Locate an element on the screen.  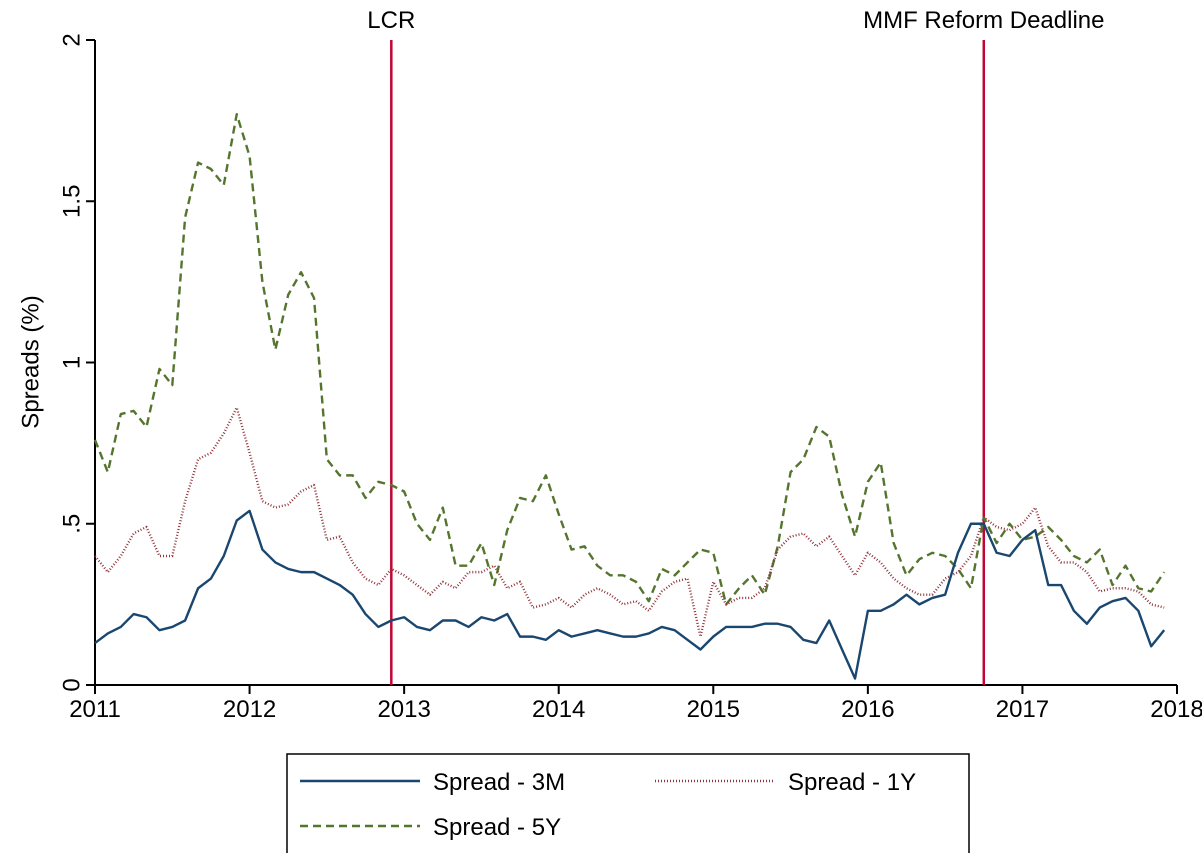
legend-label: Spread - 1Y is located at coordinates (852, 782).